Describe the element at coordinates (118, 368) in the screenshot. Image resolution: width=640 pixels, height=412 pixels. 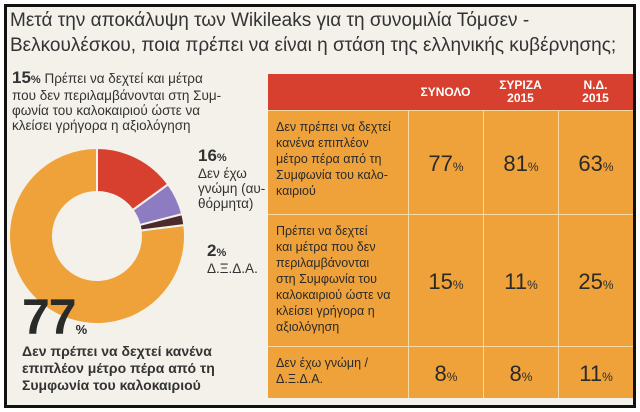
I see `callout-77-line-2: επιπλέον μέτρο πέρα από τη` at that location.